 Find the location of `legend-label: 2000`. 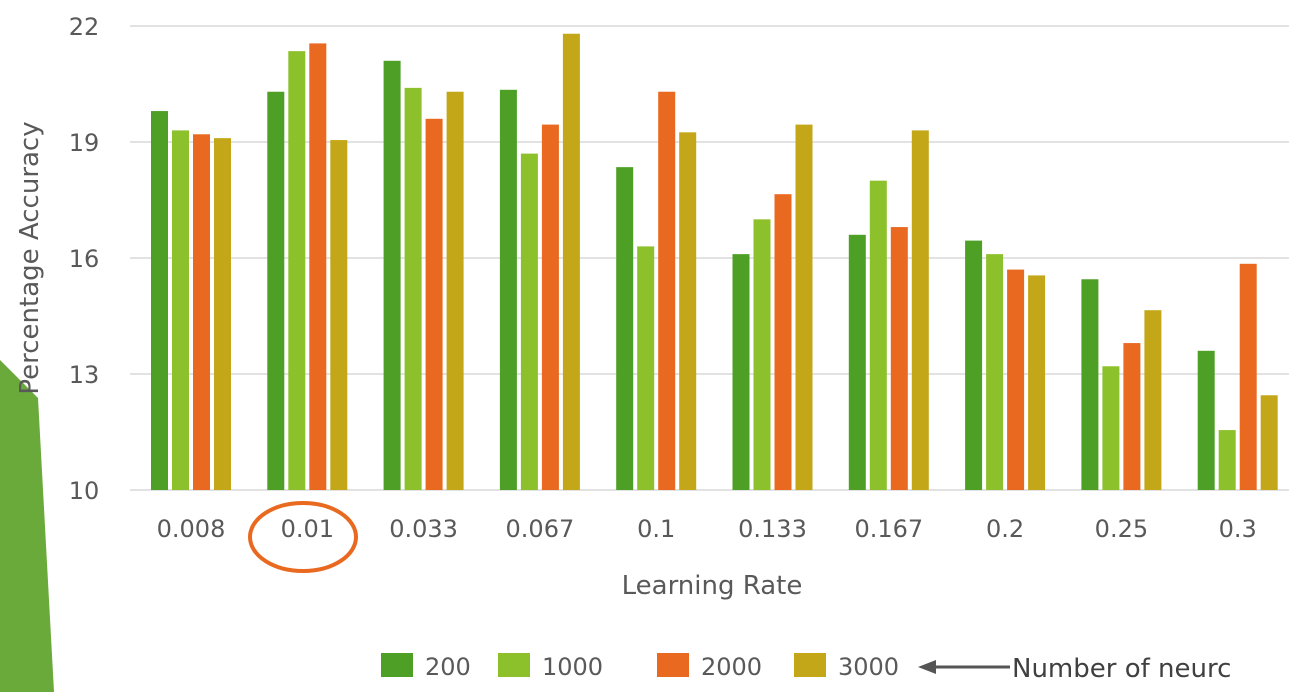

legend-label: 2000 is located at coordinates (731, 667).